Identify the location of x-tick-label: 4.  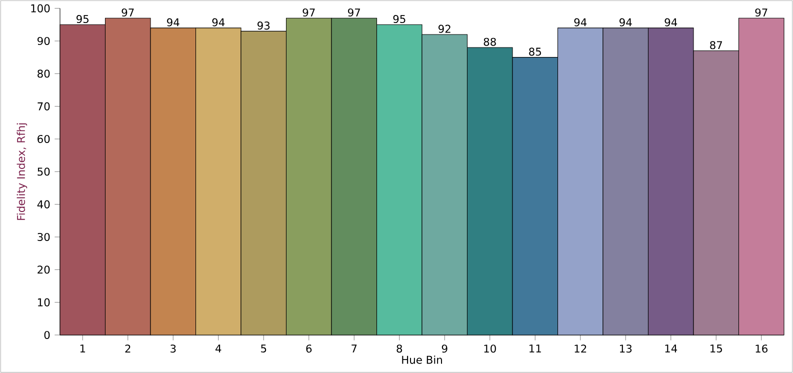
(219, 348).